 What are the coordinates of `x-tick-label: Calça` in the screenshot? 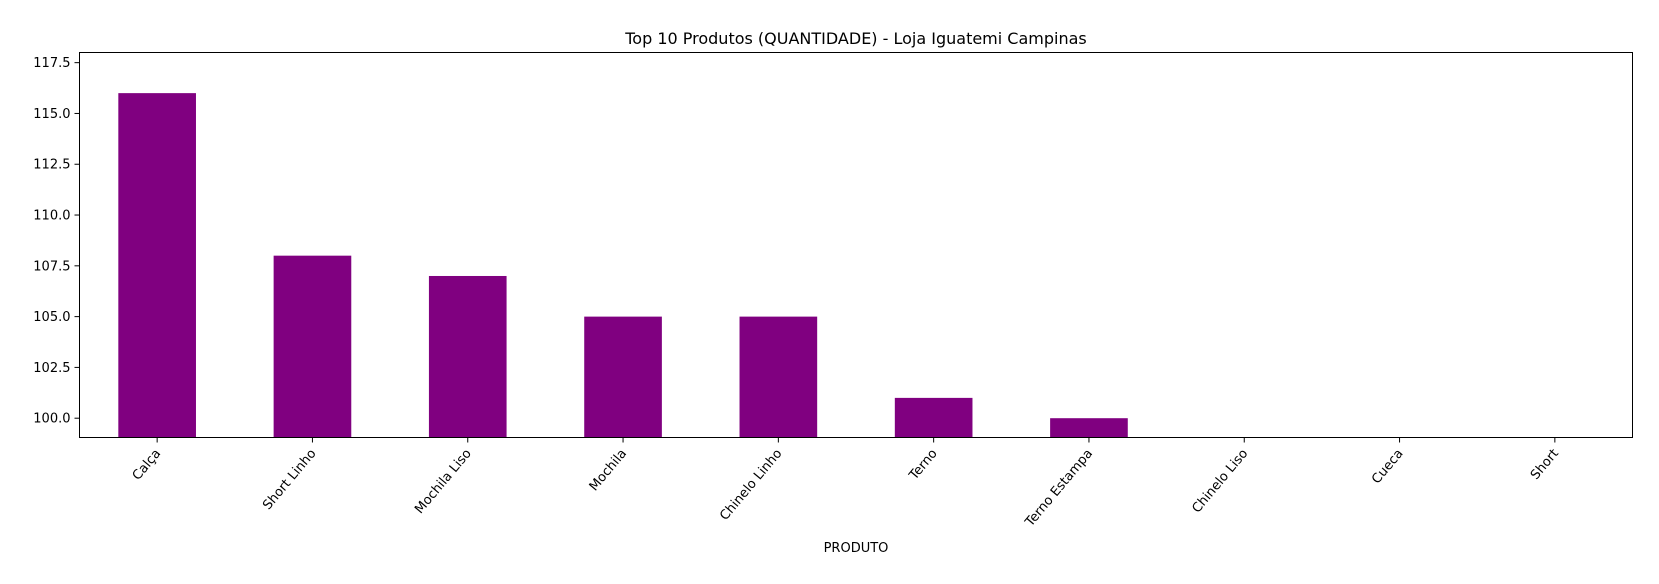 It's located at (147, 464).